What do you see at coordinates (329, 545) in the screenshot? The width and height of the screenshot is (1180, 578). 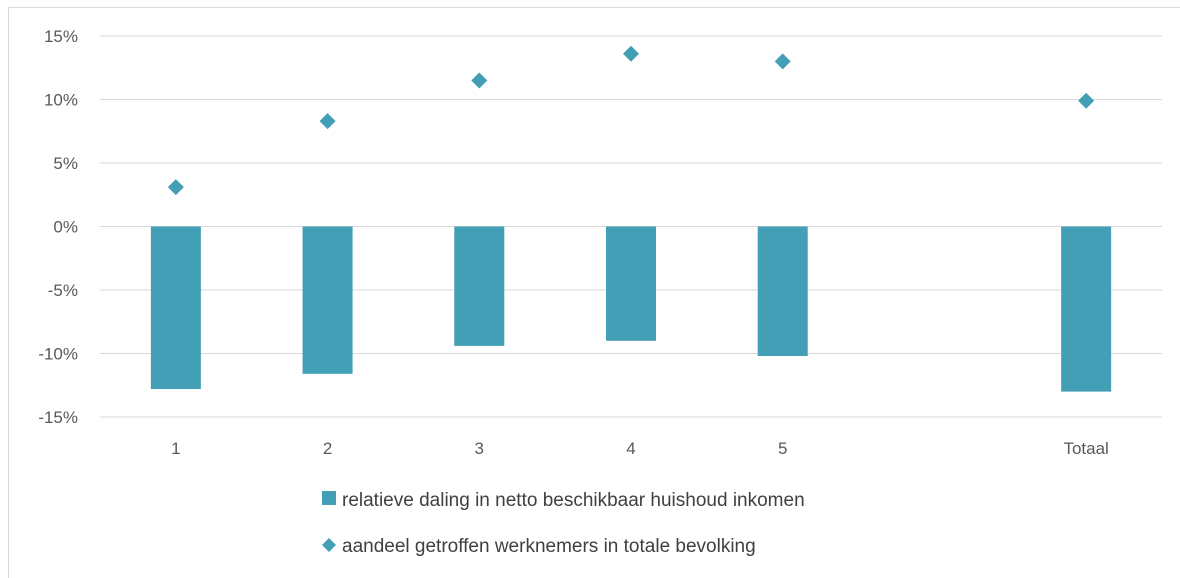 I see `legend-diamond-icon` at bounding box center [329, 545].